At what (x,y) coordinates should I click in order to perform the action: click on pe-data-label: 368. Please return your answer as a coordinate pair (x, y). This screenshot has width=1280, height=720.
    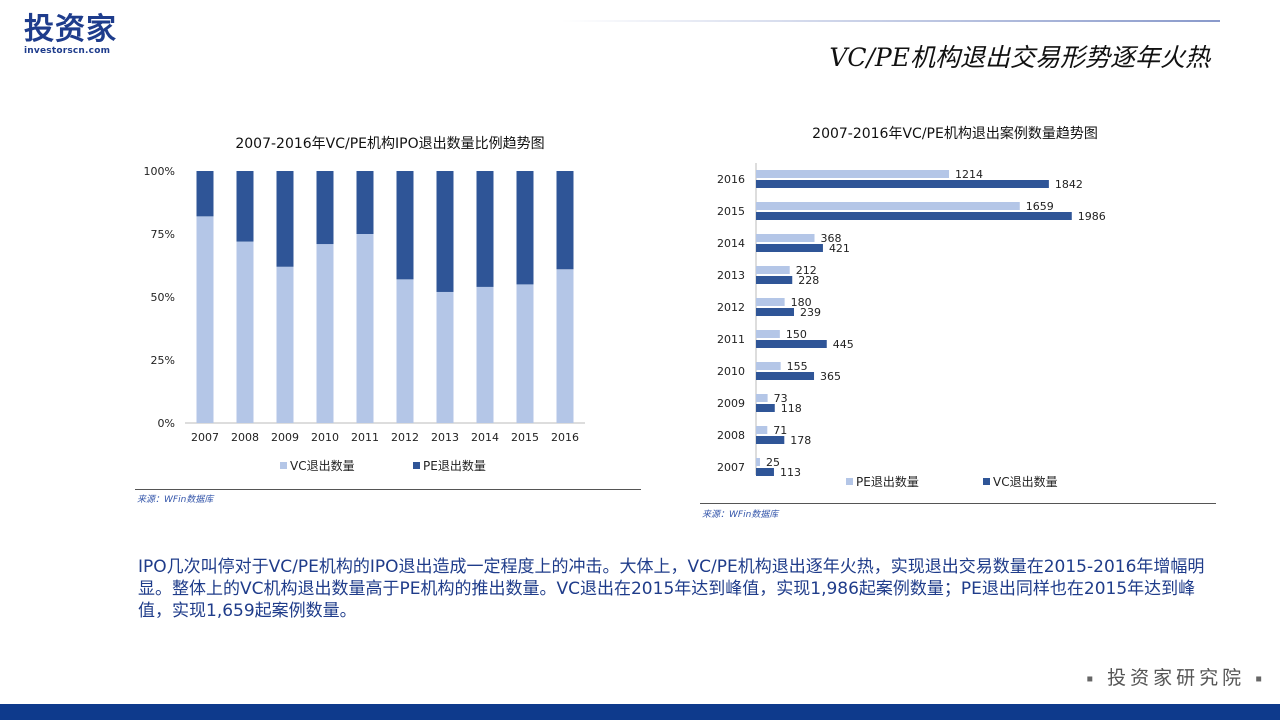
    Looking at the image, I should click on (831, 238).